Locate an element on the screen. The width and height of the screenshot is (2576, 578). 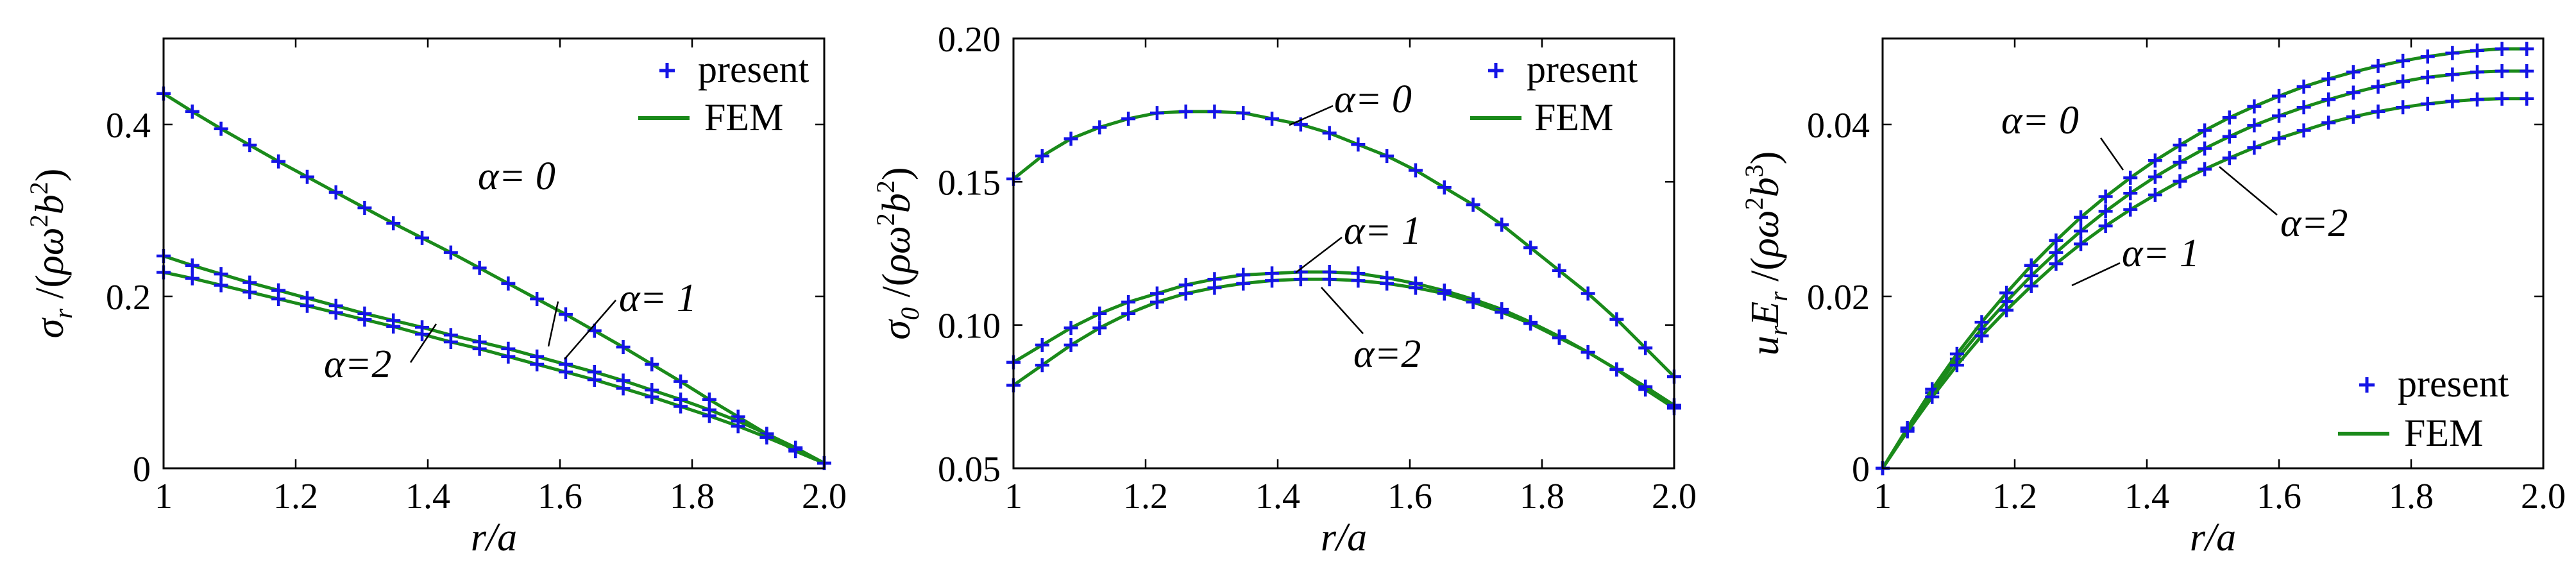
x-tick-label: 1.2 is located at coordinates (1145, 496).